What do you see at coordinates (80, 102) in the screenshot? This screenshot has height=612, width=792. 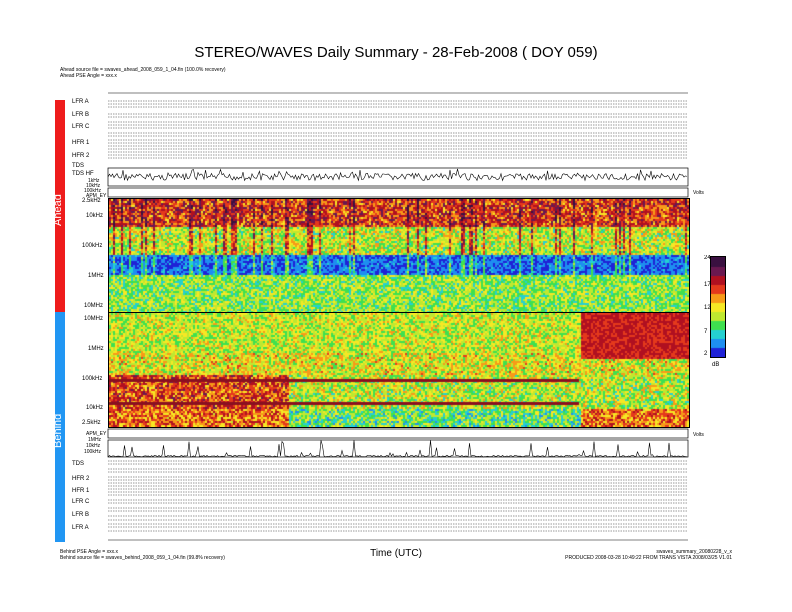 I see `ahead-row-lfr-a: LFR A` at bounding box center [80, 102].